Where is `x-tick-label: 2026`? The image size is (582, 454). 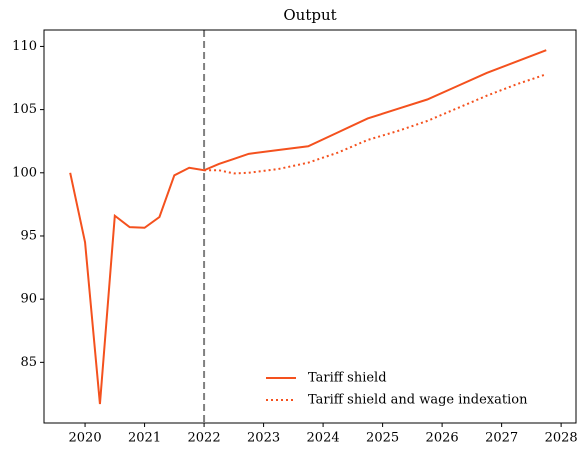
x-tick-label: 2026 is located at coordinates (442, 438).